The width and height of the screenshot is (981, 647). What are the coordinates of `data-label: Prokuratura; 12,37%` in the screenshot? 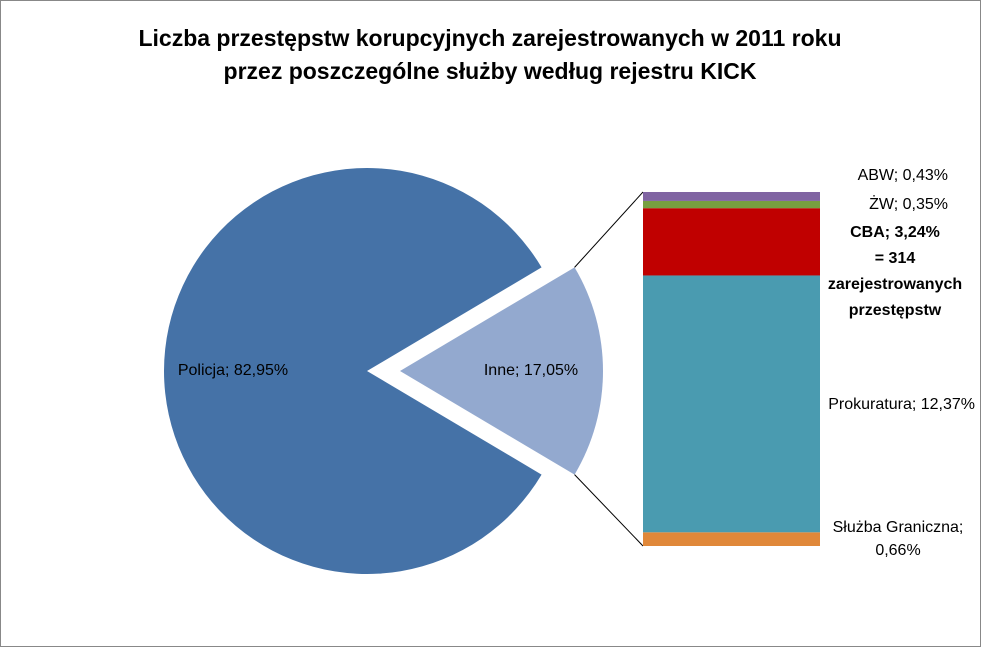 It's located at (901, 404).